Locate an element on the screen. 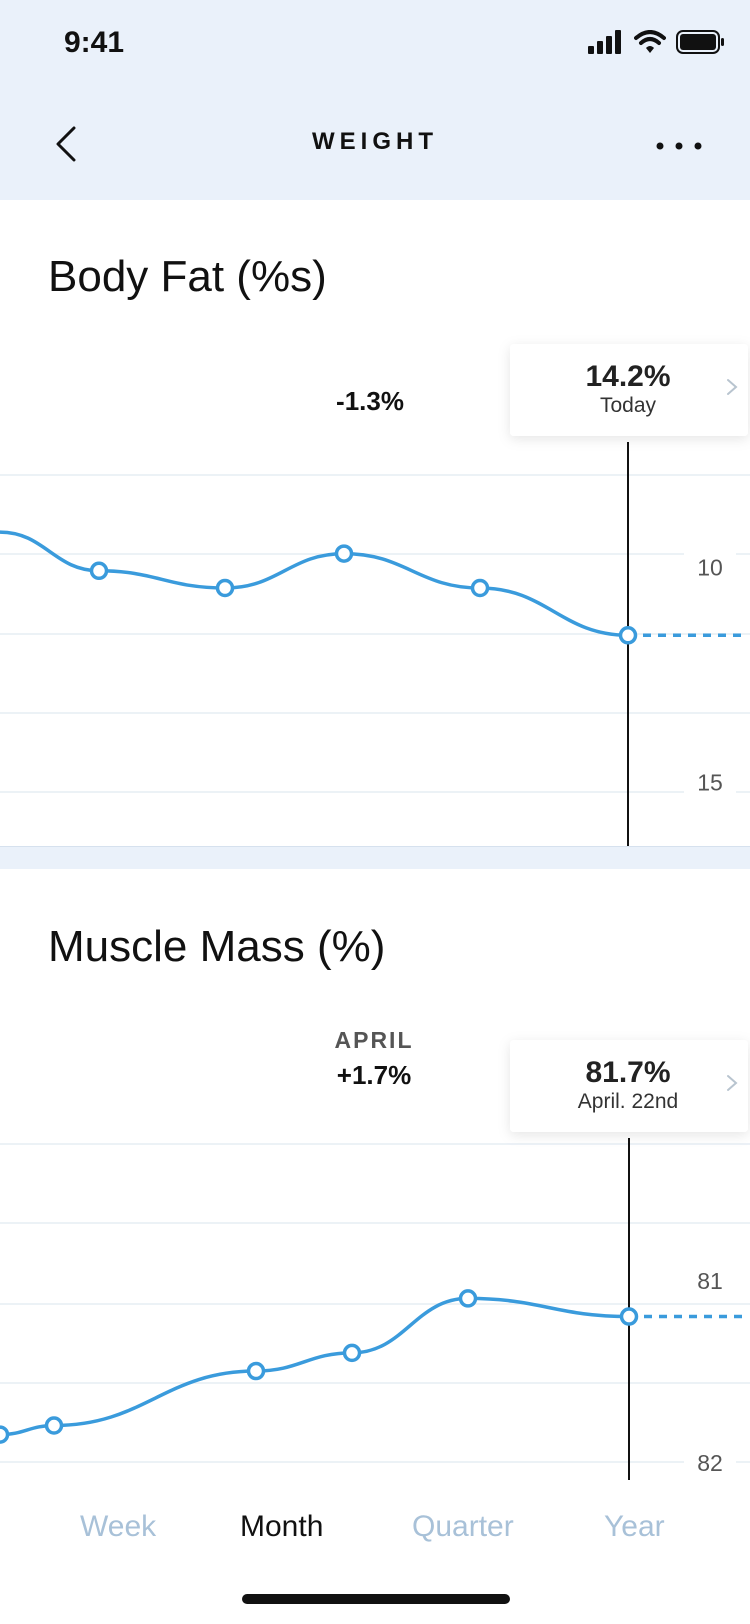 Image resolution: width=750 pixels, height=1624 pixels. body-fat-tooltip-date: Today is located at coordinates (628, 405).